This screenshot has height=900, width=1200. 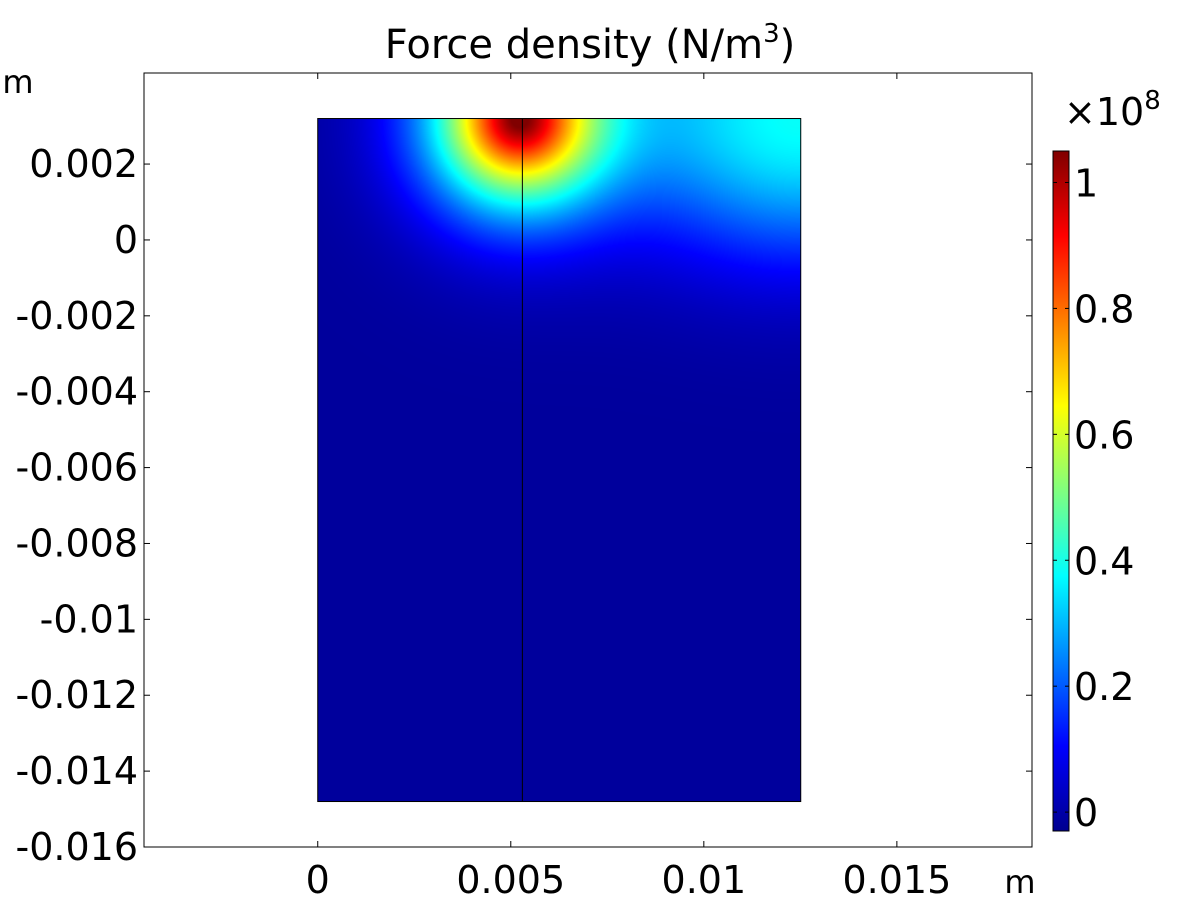 What do you see at coordinates (89, 619) in the screenshot?
I see `y-tick-label: -0.01` at bounding box center [89, 619].